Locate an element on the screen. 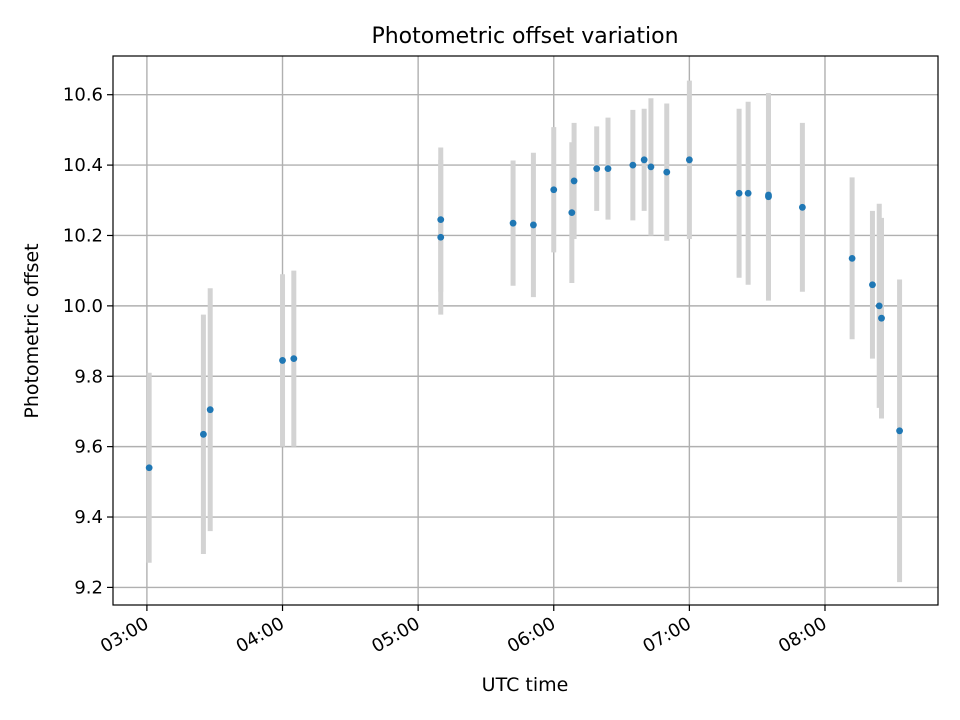 This screenshot has height=720, width=960. y-tick-label: 9.2 is located at coordinates (88, 587).